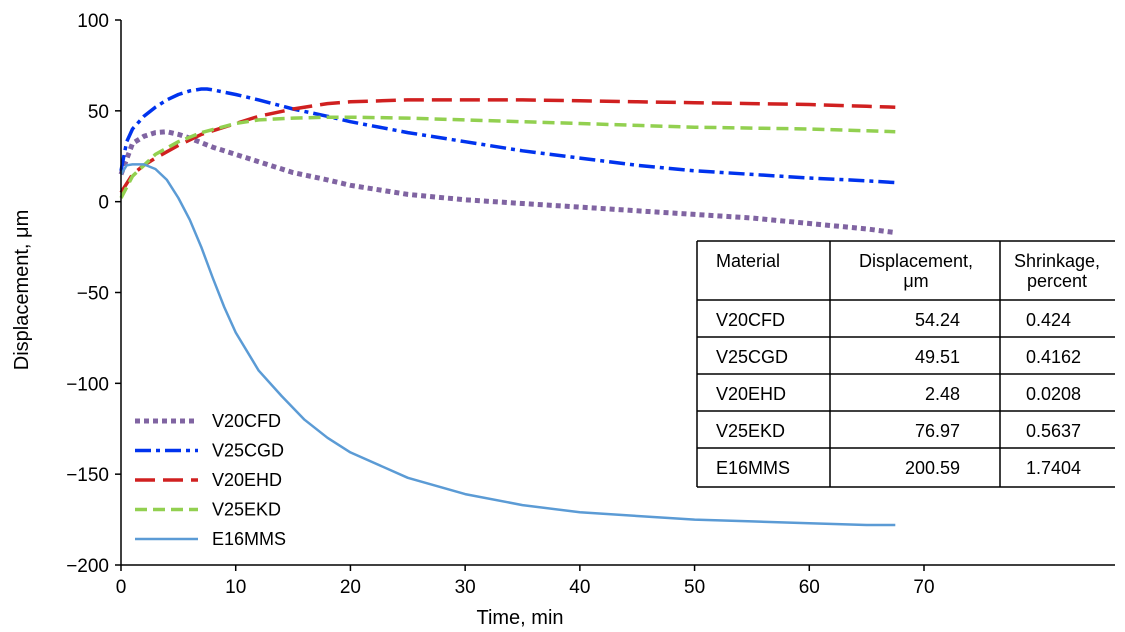 The image size is (1125, 632). I want to click on x-tick-label: 20, so click(350, 587).